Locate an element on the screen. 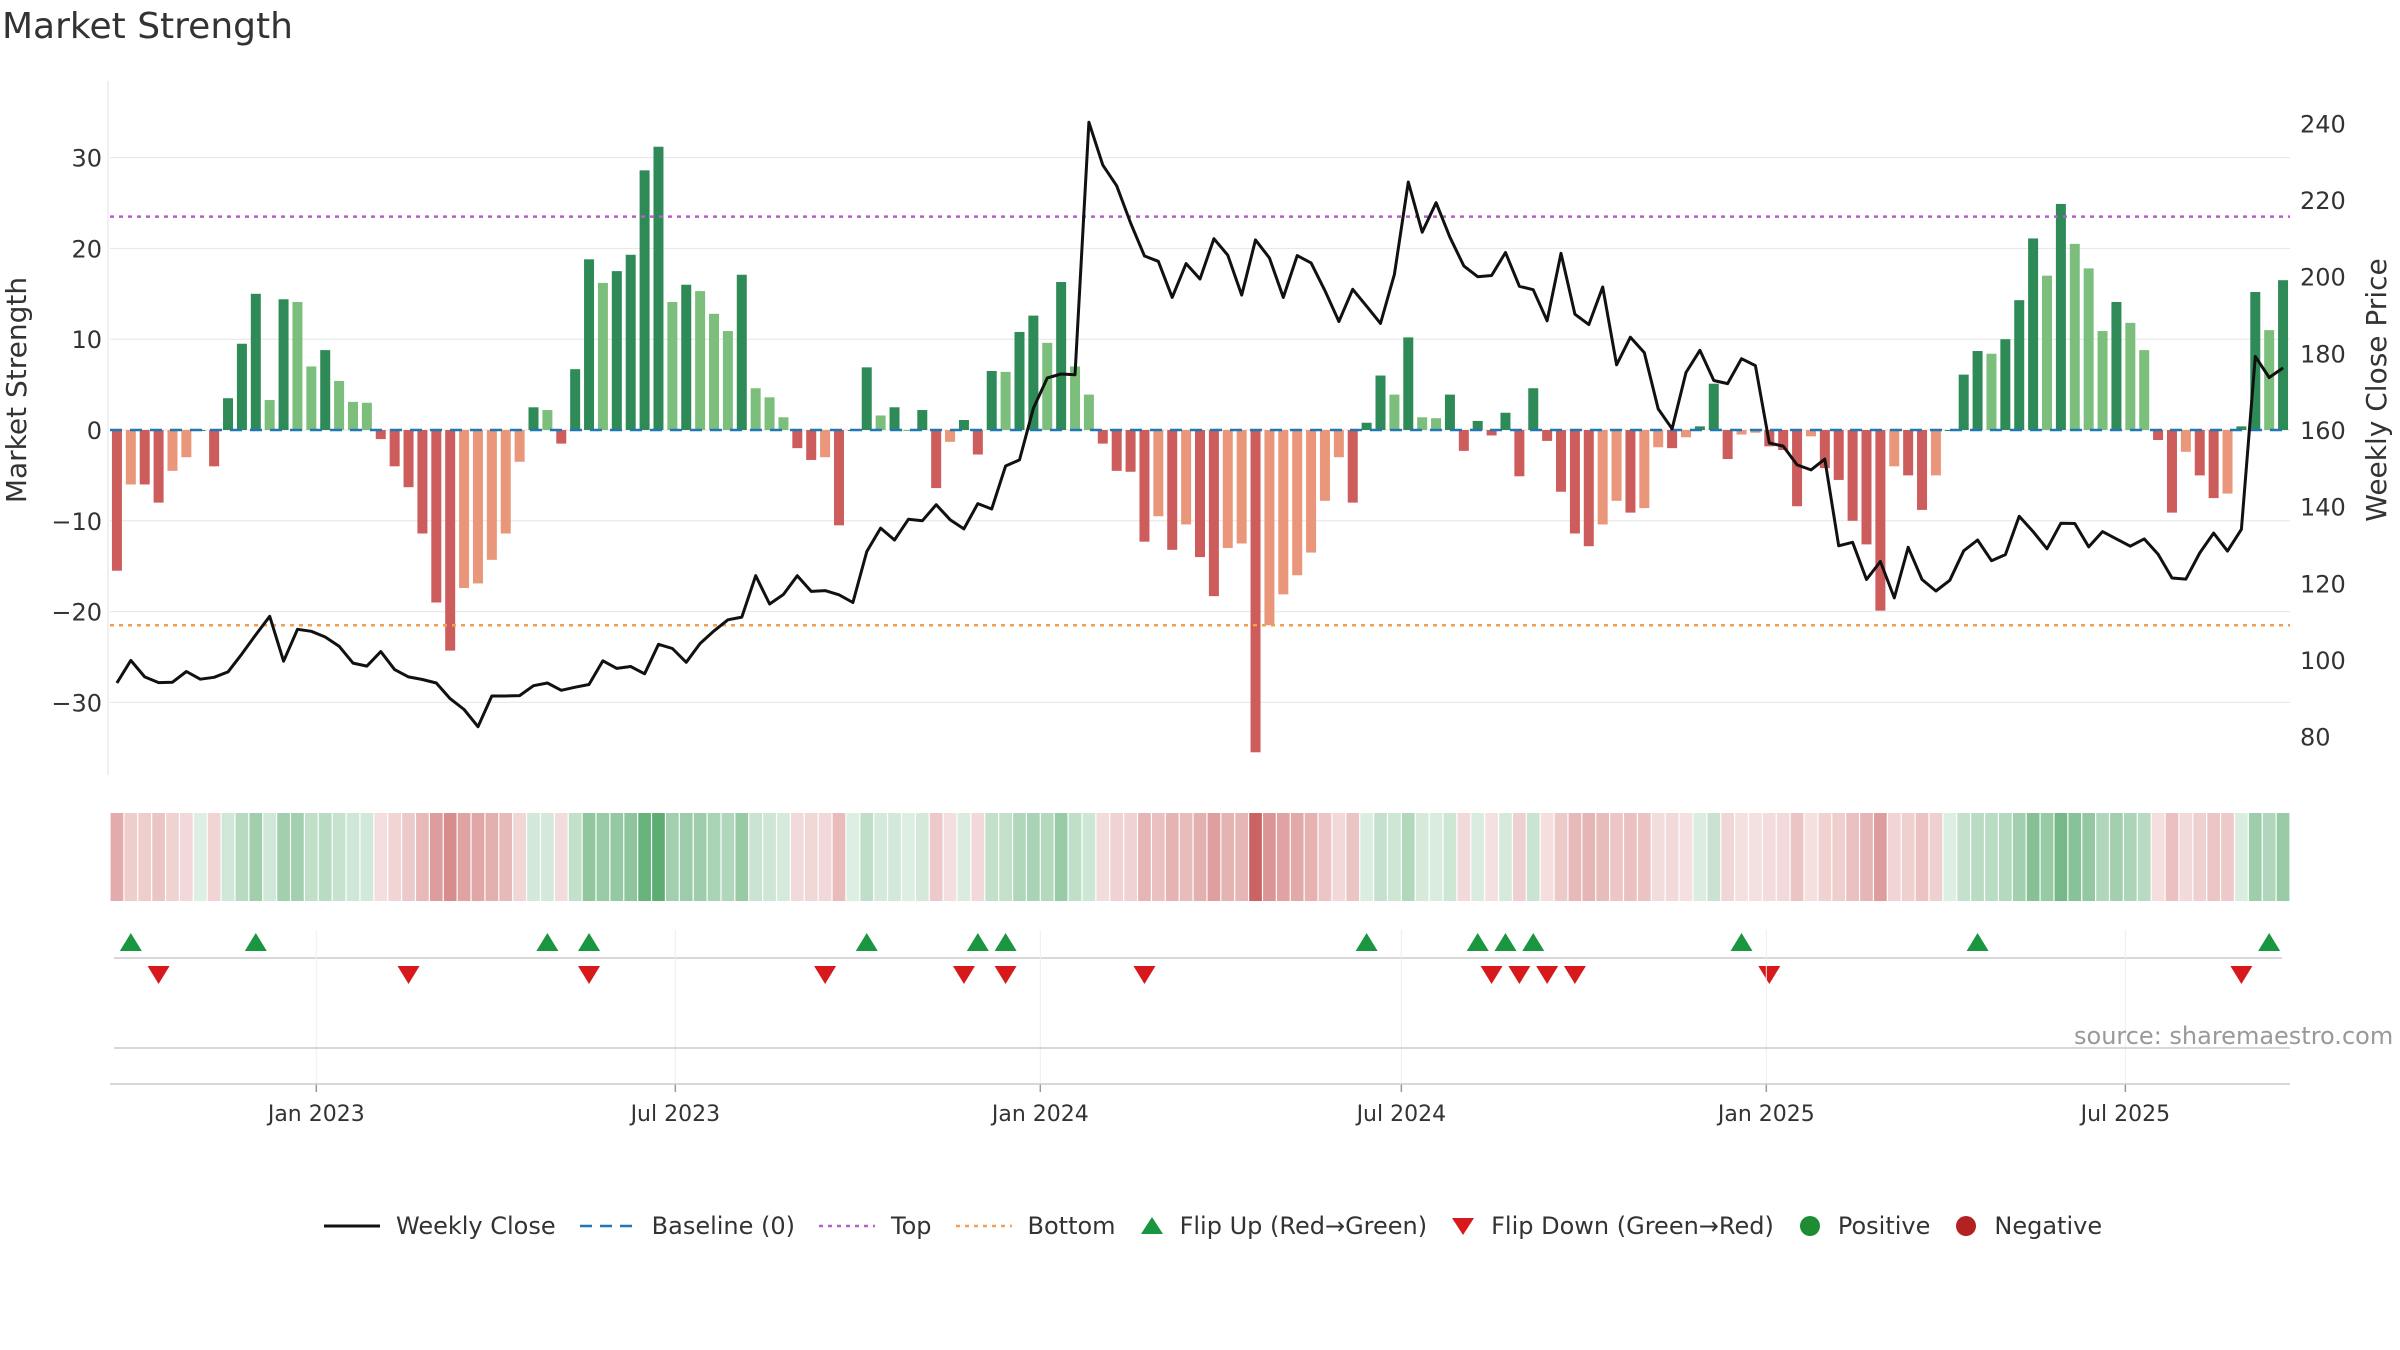 This screenshot has height=1350, width=2400. y2-tick-label: 160 is located at coordinates (2323, 431).